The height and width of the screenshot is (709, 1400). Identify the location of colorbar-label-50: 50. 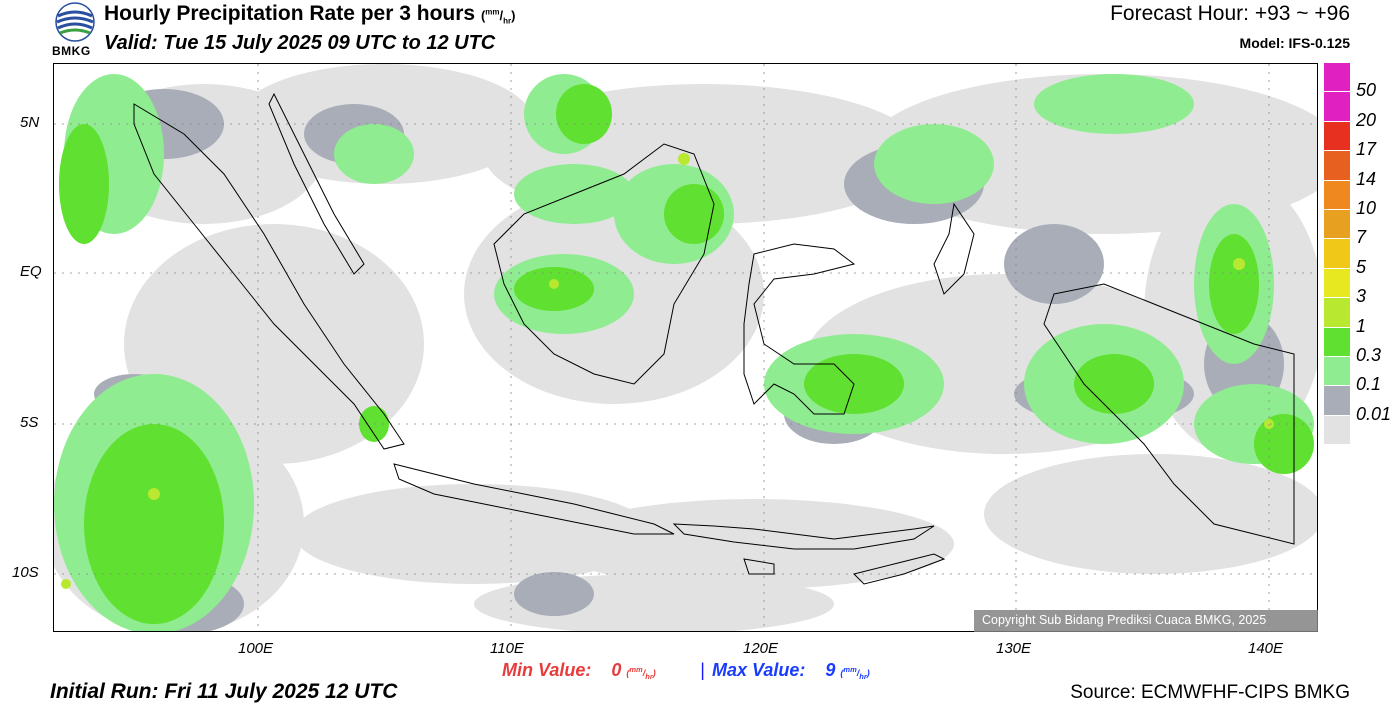
(1366, 90).